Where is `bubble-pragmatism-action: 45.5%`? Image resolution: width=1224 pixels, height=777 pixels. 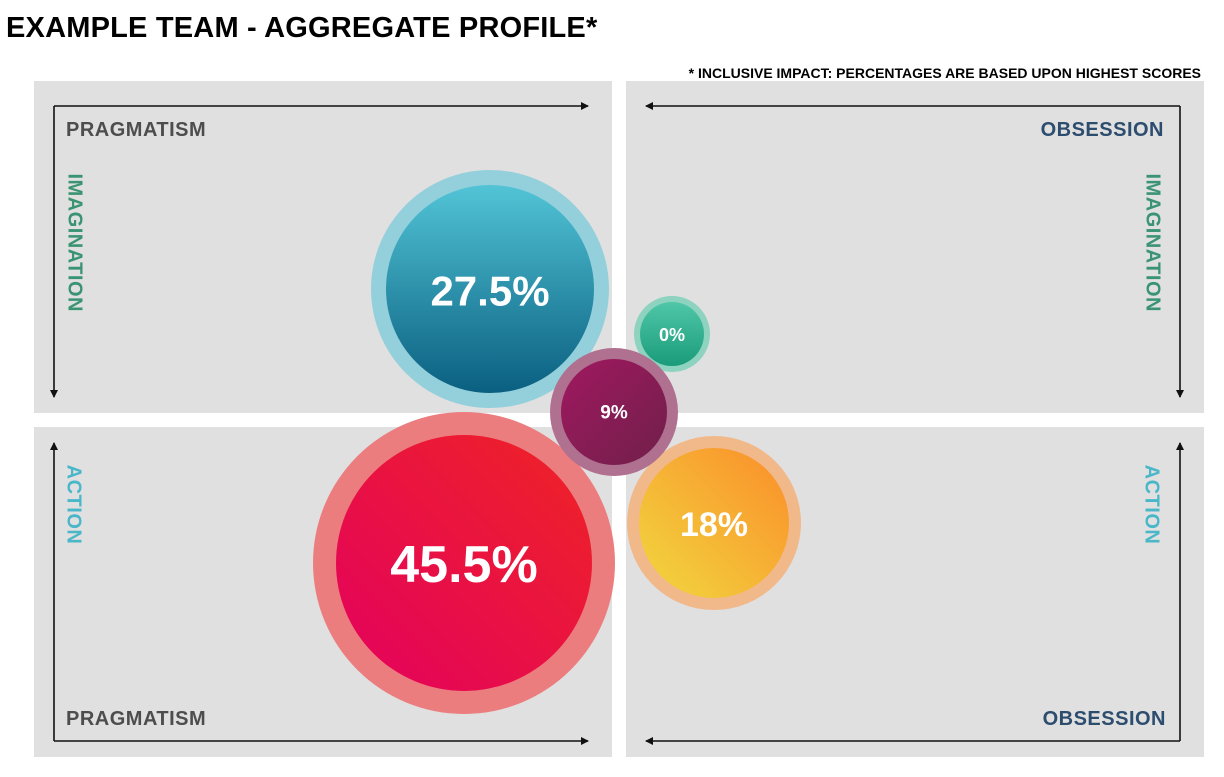
bubble-pragmatism-action: 45.5% is located at coordinates (464, 563).